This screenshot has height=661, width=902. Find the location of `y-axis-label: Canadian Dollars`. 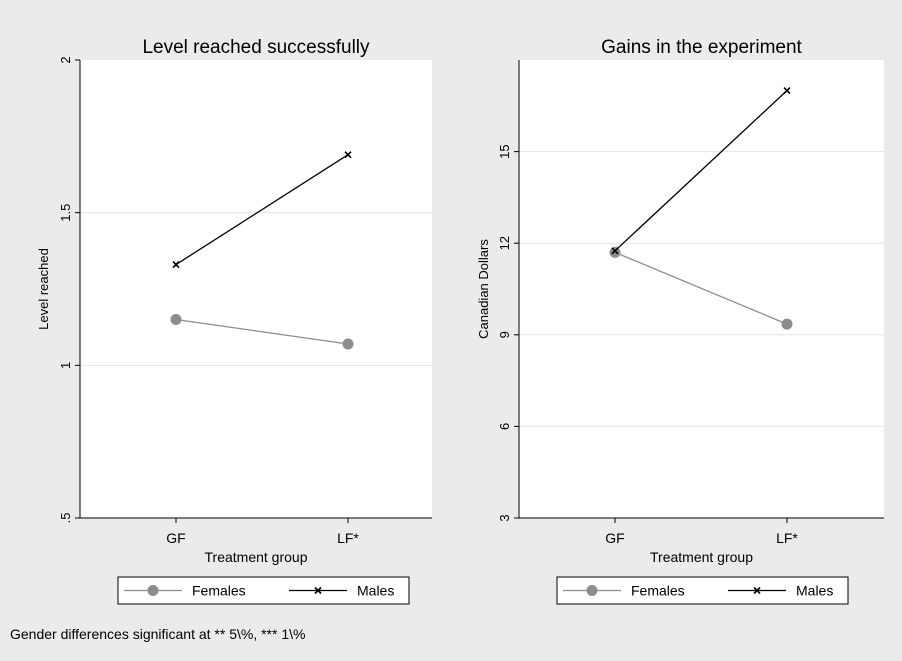

y-axis-label: Canadian Dollars is located at coordinates (483, 289).